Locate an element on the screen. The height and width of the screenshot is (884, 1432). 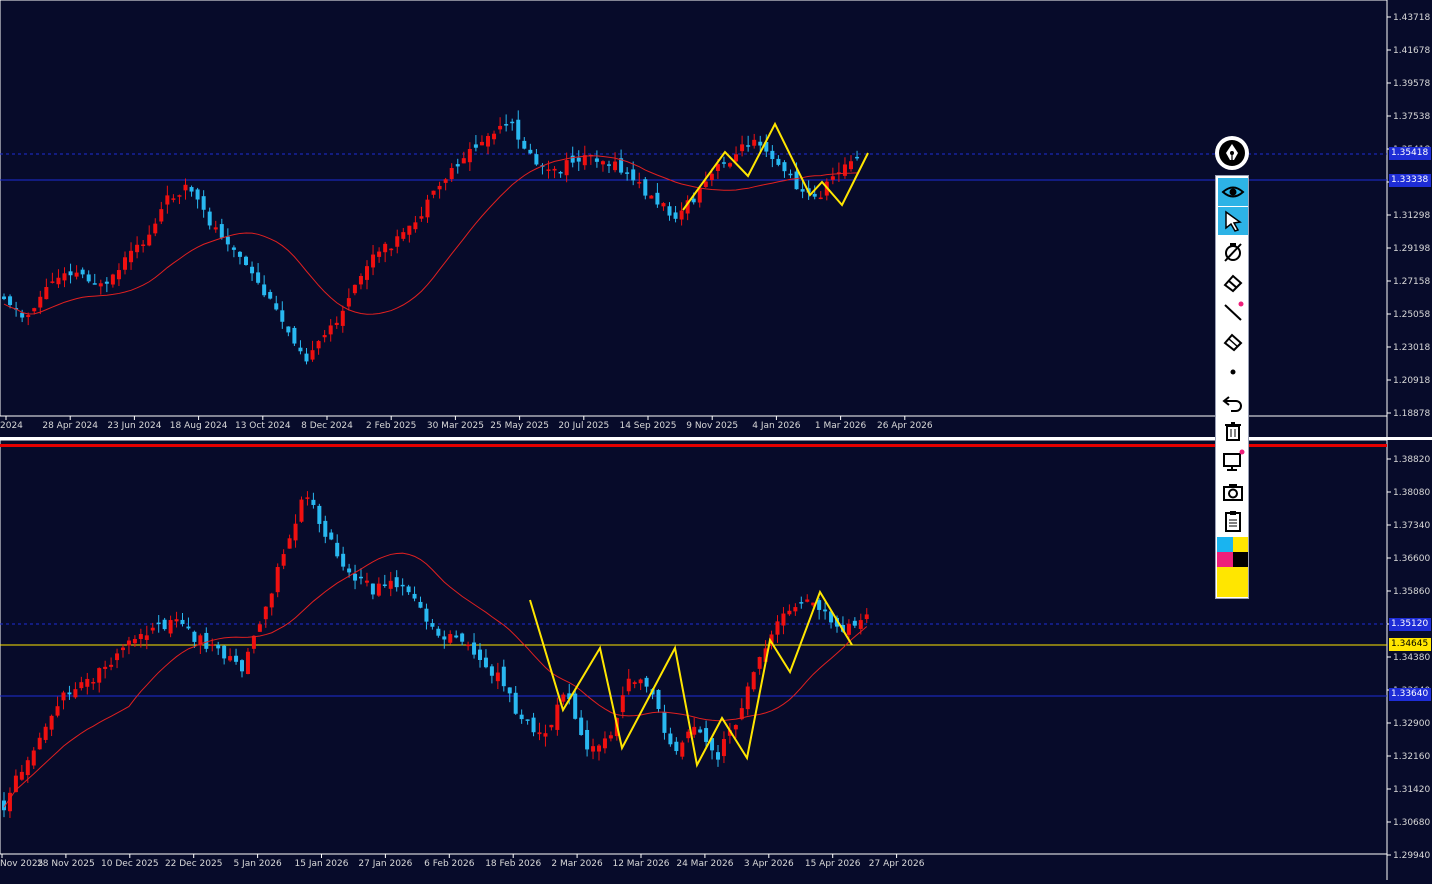
toolbar-hide-drawings-button is located at coordinates (1233, 252).